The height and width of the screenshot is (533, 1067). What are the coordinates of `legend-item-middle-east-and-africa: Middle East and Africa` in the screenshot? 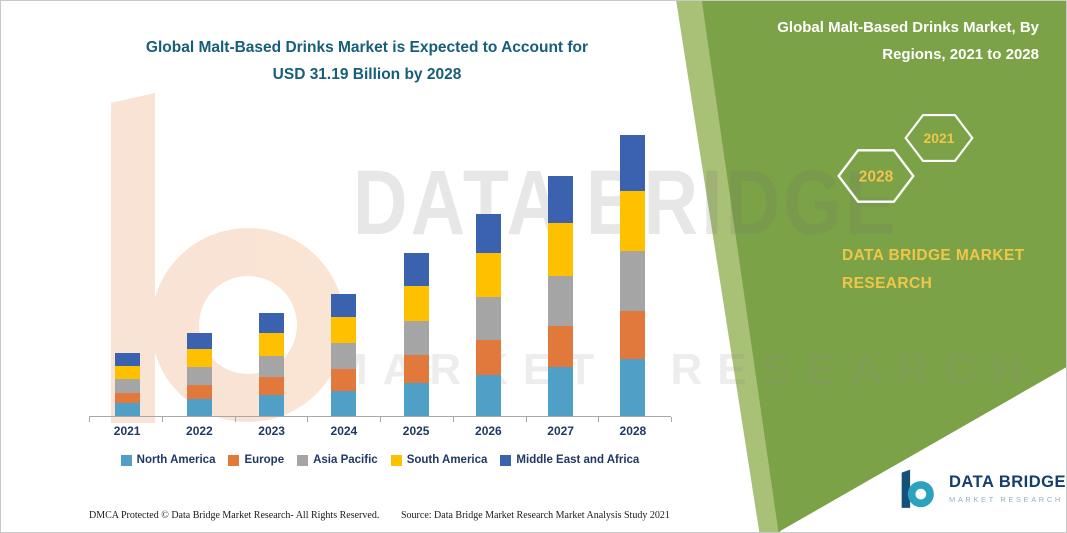 It's located at (569, 460).